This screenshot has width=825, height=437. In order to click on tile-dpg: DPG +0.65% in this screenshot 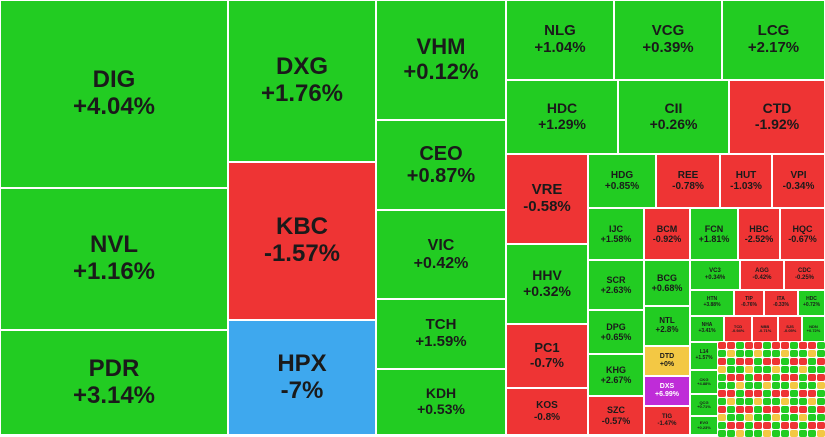, I will do `click(616, 332)`.